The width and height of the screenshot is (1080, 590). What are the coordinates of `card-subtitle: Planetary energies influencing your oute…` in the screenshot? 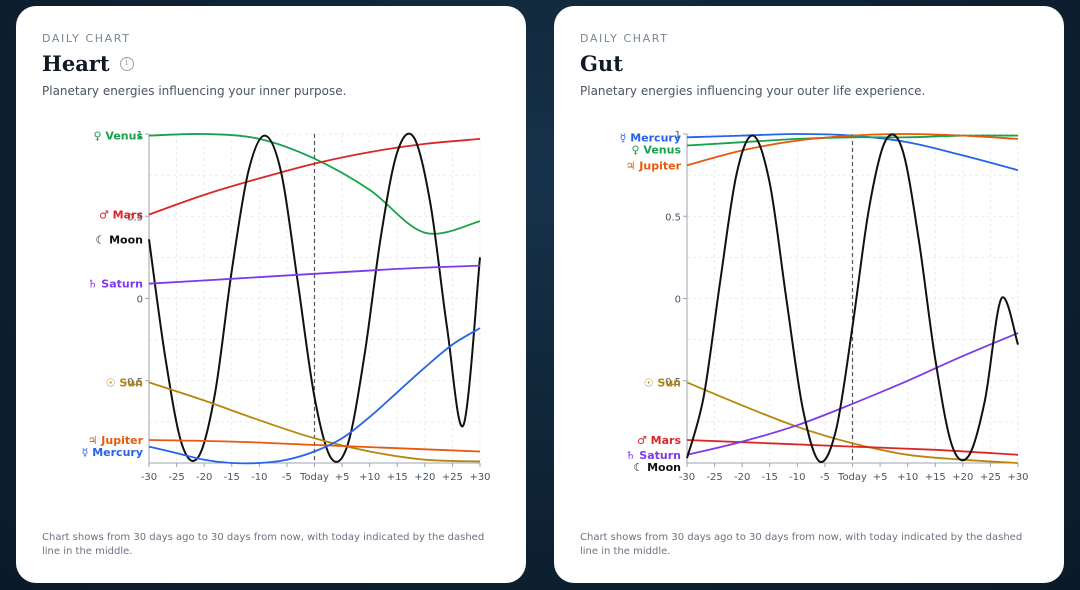 It's located at (753, 91).